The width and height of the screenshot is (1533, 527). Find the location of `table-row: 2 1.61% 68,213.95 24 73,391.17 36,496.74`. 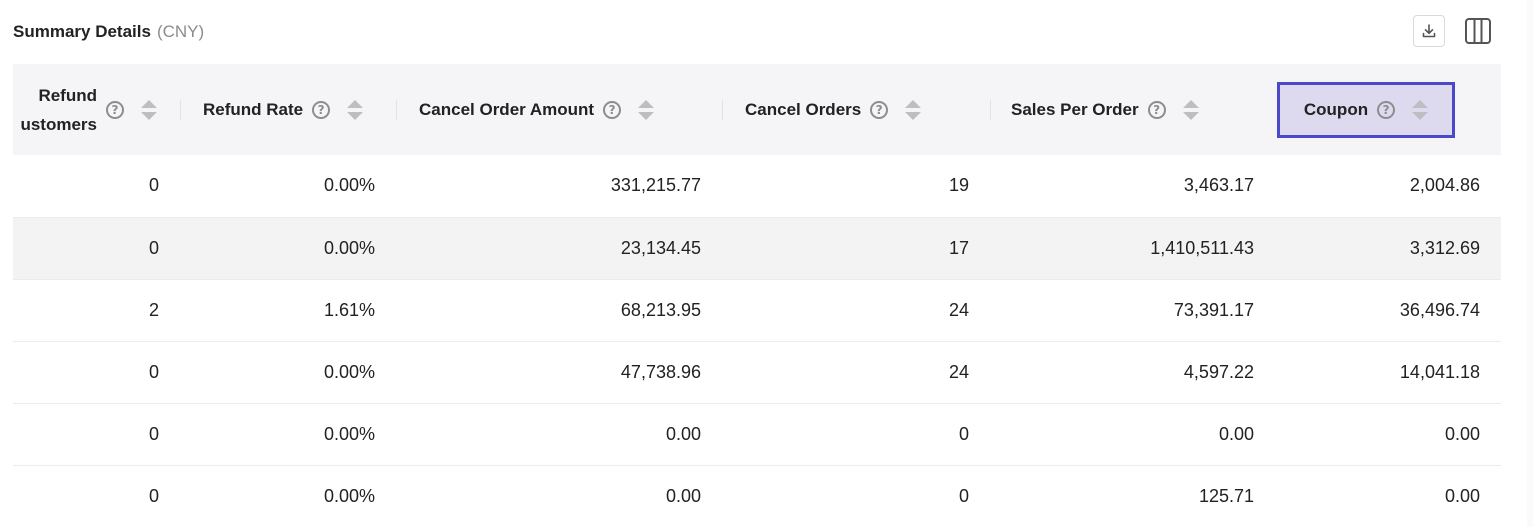

table-row: 2 1.61% 68,213.95 24 73,391.17 36,496.74 is located at coordinates (757, 310).